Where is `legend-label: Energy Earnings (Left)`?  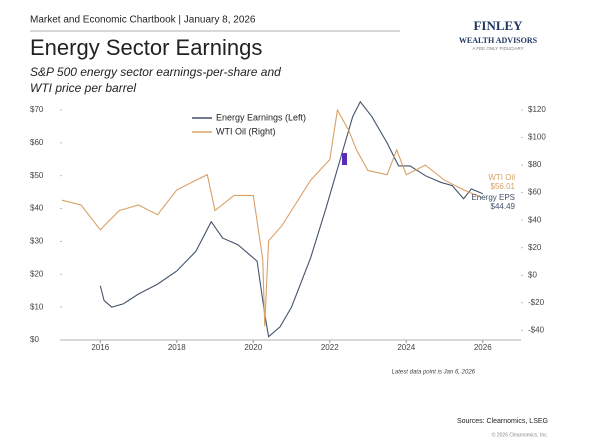 legend-label: Energy Earnings (Left) is located at coordinates (261, 117).